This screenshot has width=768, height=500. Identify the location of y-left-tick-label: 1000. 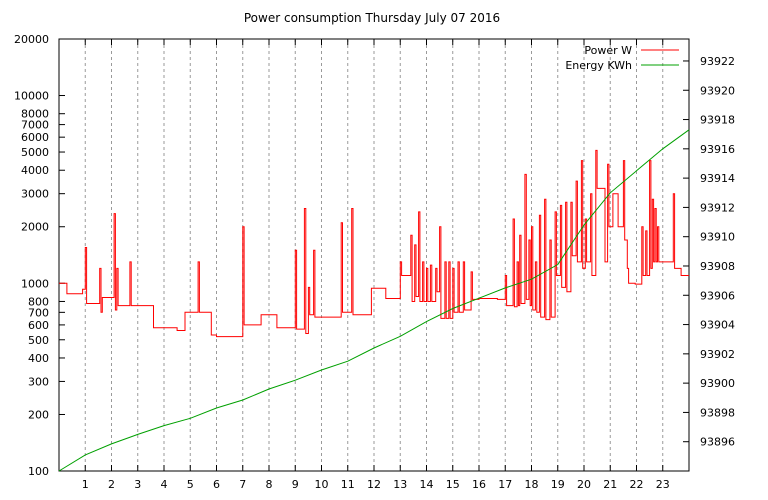
(35, 283).